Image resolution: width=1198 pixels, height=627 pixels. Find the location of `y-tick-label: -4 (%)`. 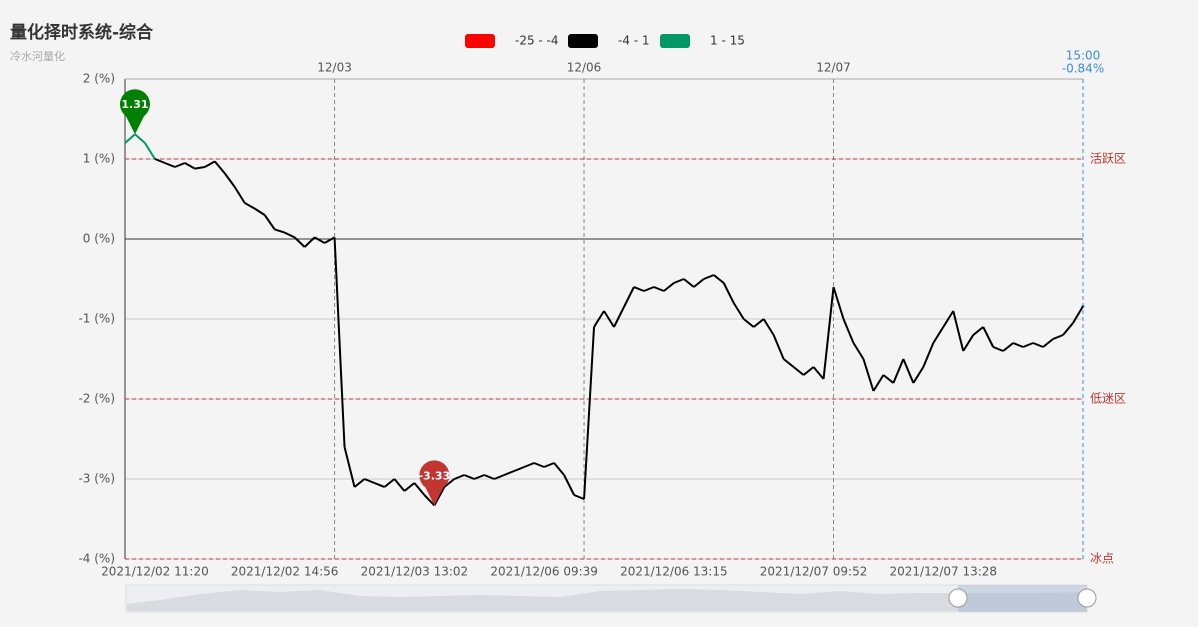

y-tick-label: -4 (%) is located at coordinates (96, 559).